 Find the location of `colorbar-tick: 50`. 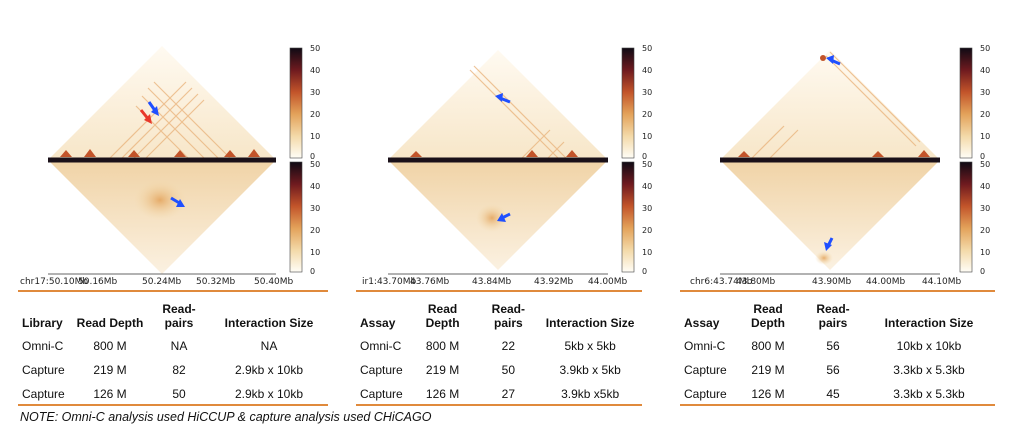

colorbar-tick: 50 is located at coordinates (315, 48).